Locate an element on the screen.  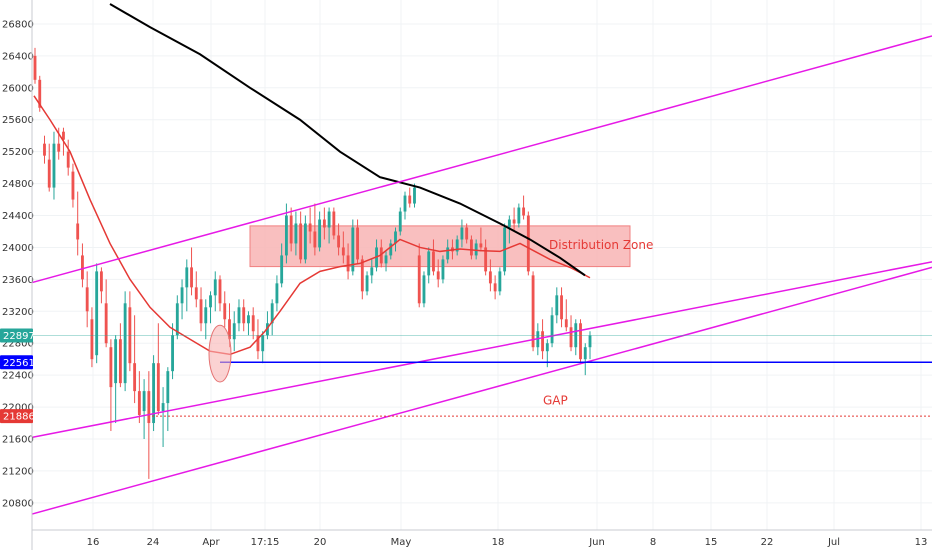
y-tick-label: 22000 is located at coordinates (18, 408).